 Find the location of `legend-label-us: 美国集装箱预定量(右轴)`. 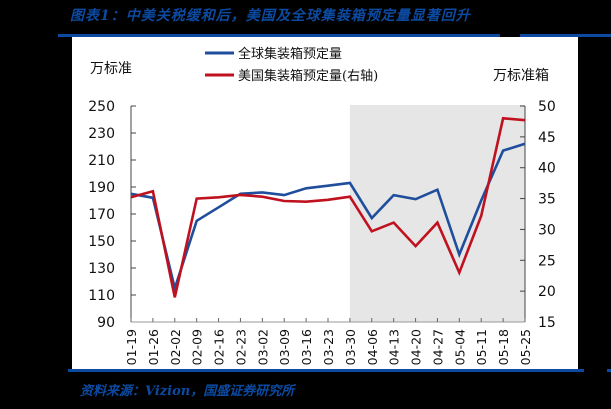

legend-label-us: 美国集装箱预定量(右轴) is located at coordinates (308, 76).